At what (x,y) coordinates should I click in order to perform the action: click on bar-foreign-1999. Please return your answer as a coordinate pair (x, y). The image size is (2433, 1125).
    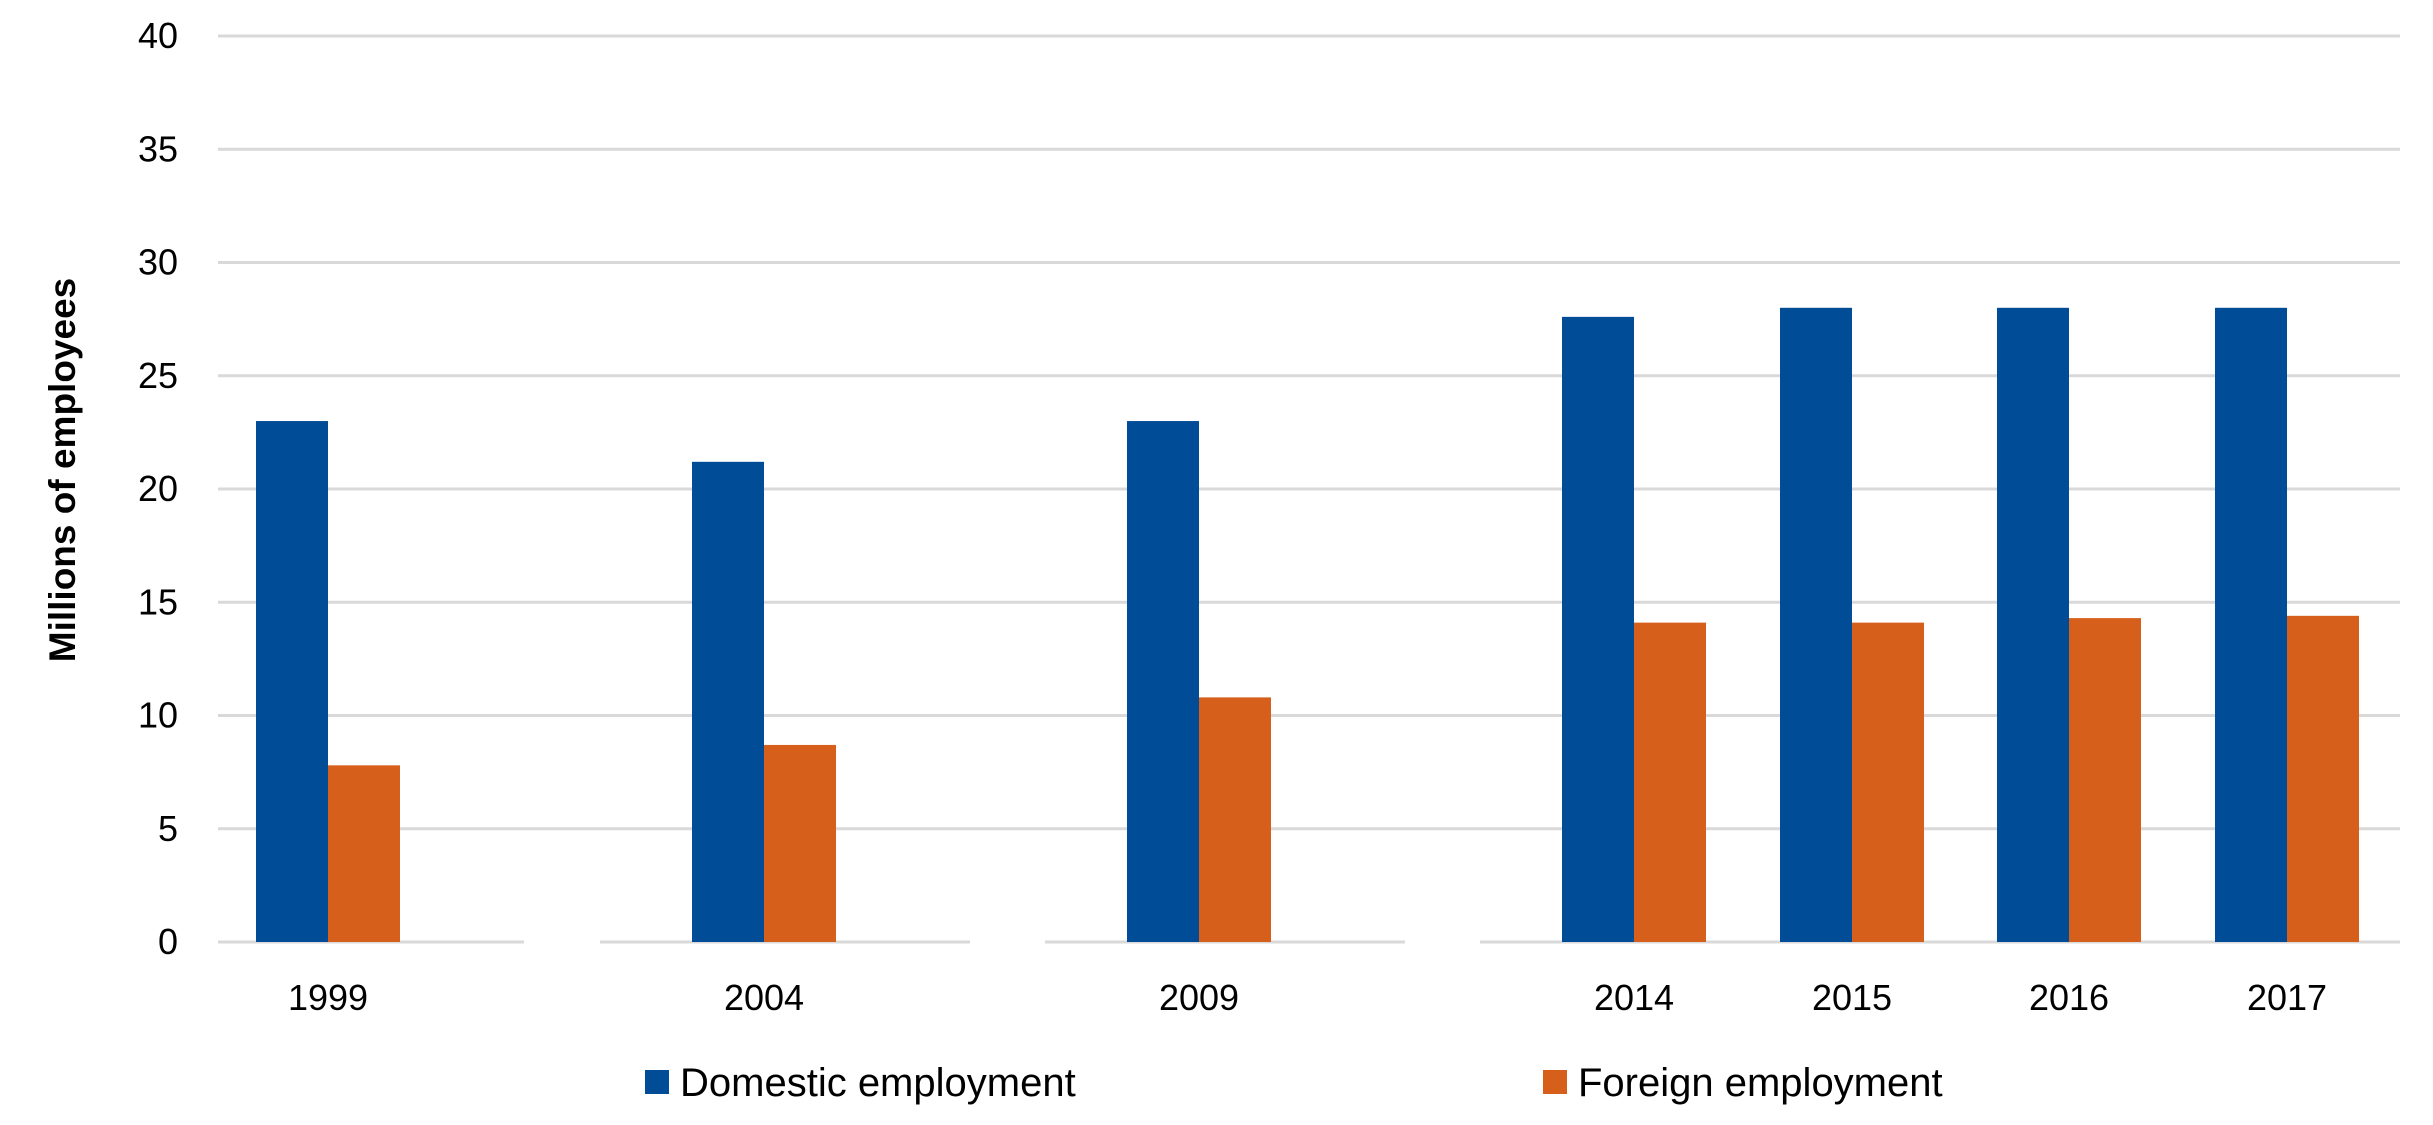
    Looking at the image, I should click on (364, 853).